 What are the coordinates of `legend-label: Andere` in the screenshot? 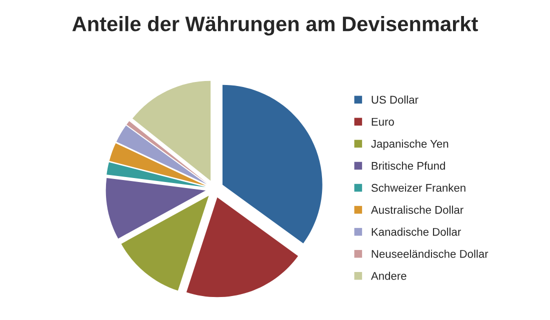 It's located at (388, 276).